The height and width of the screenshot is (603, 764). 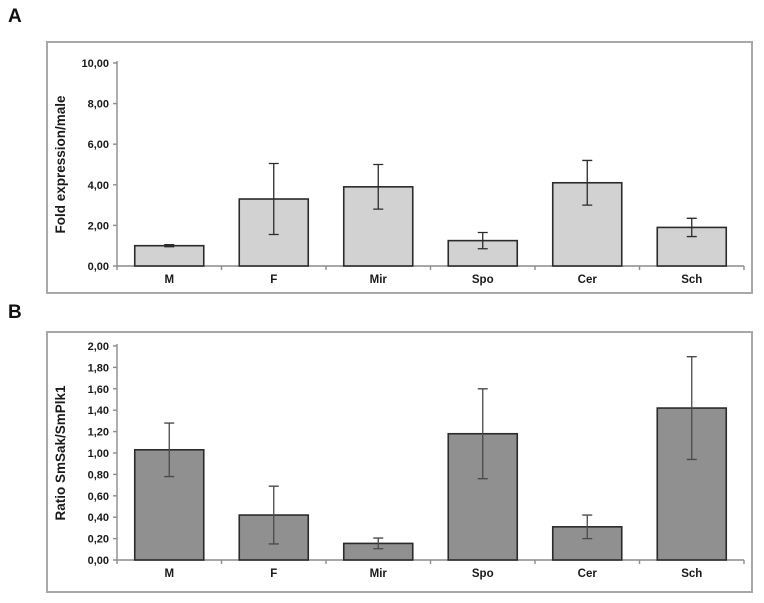 I want to click on y-axis-title: Ratio SmSak/SmPlk1, so click(x=60, y=453).